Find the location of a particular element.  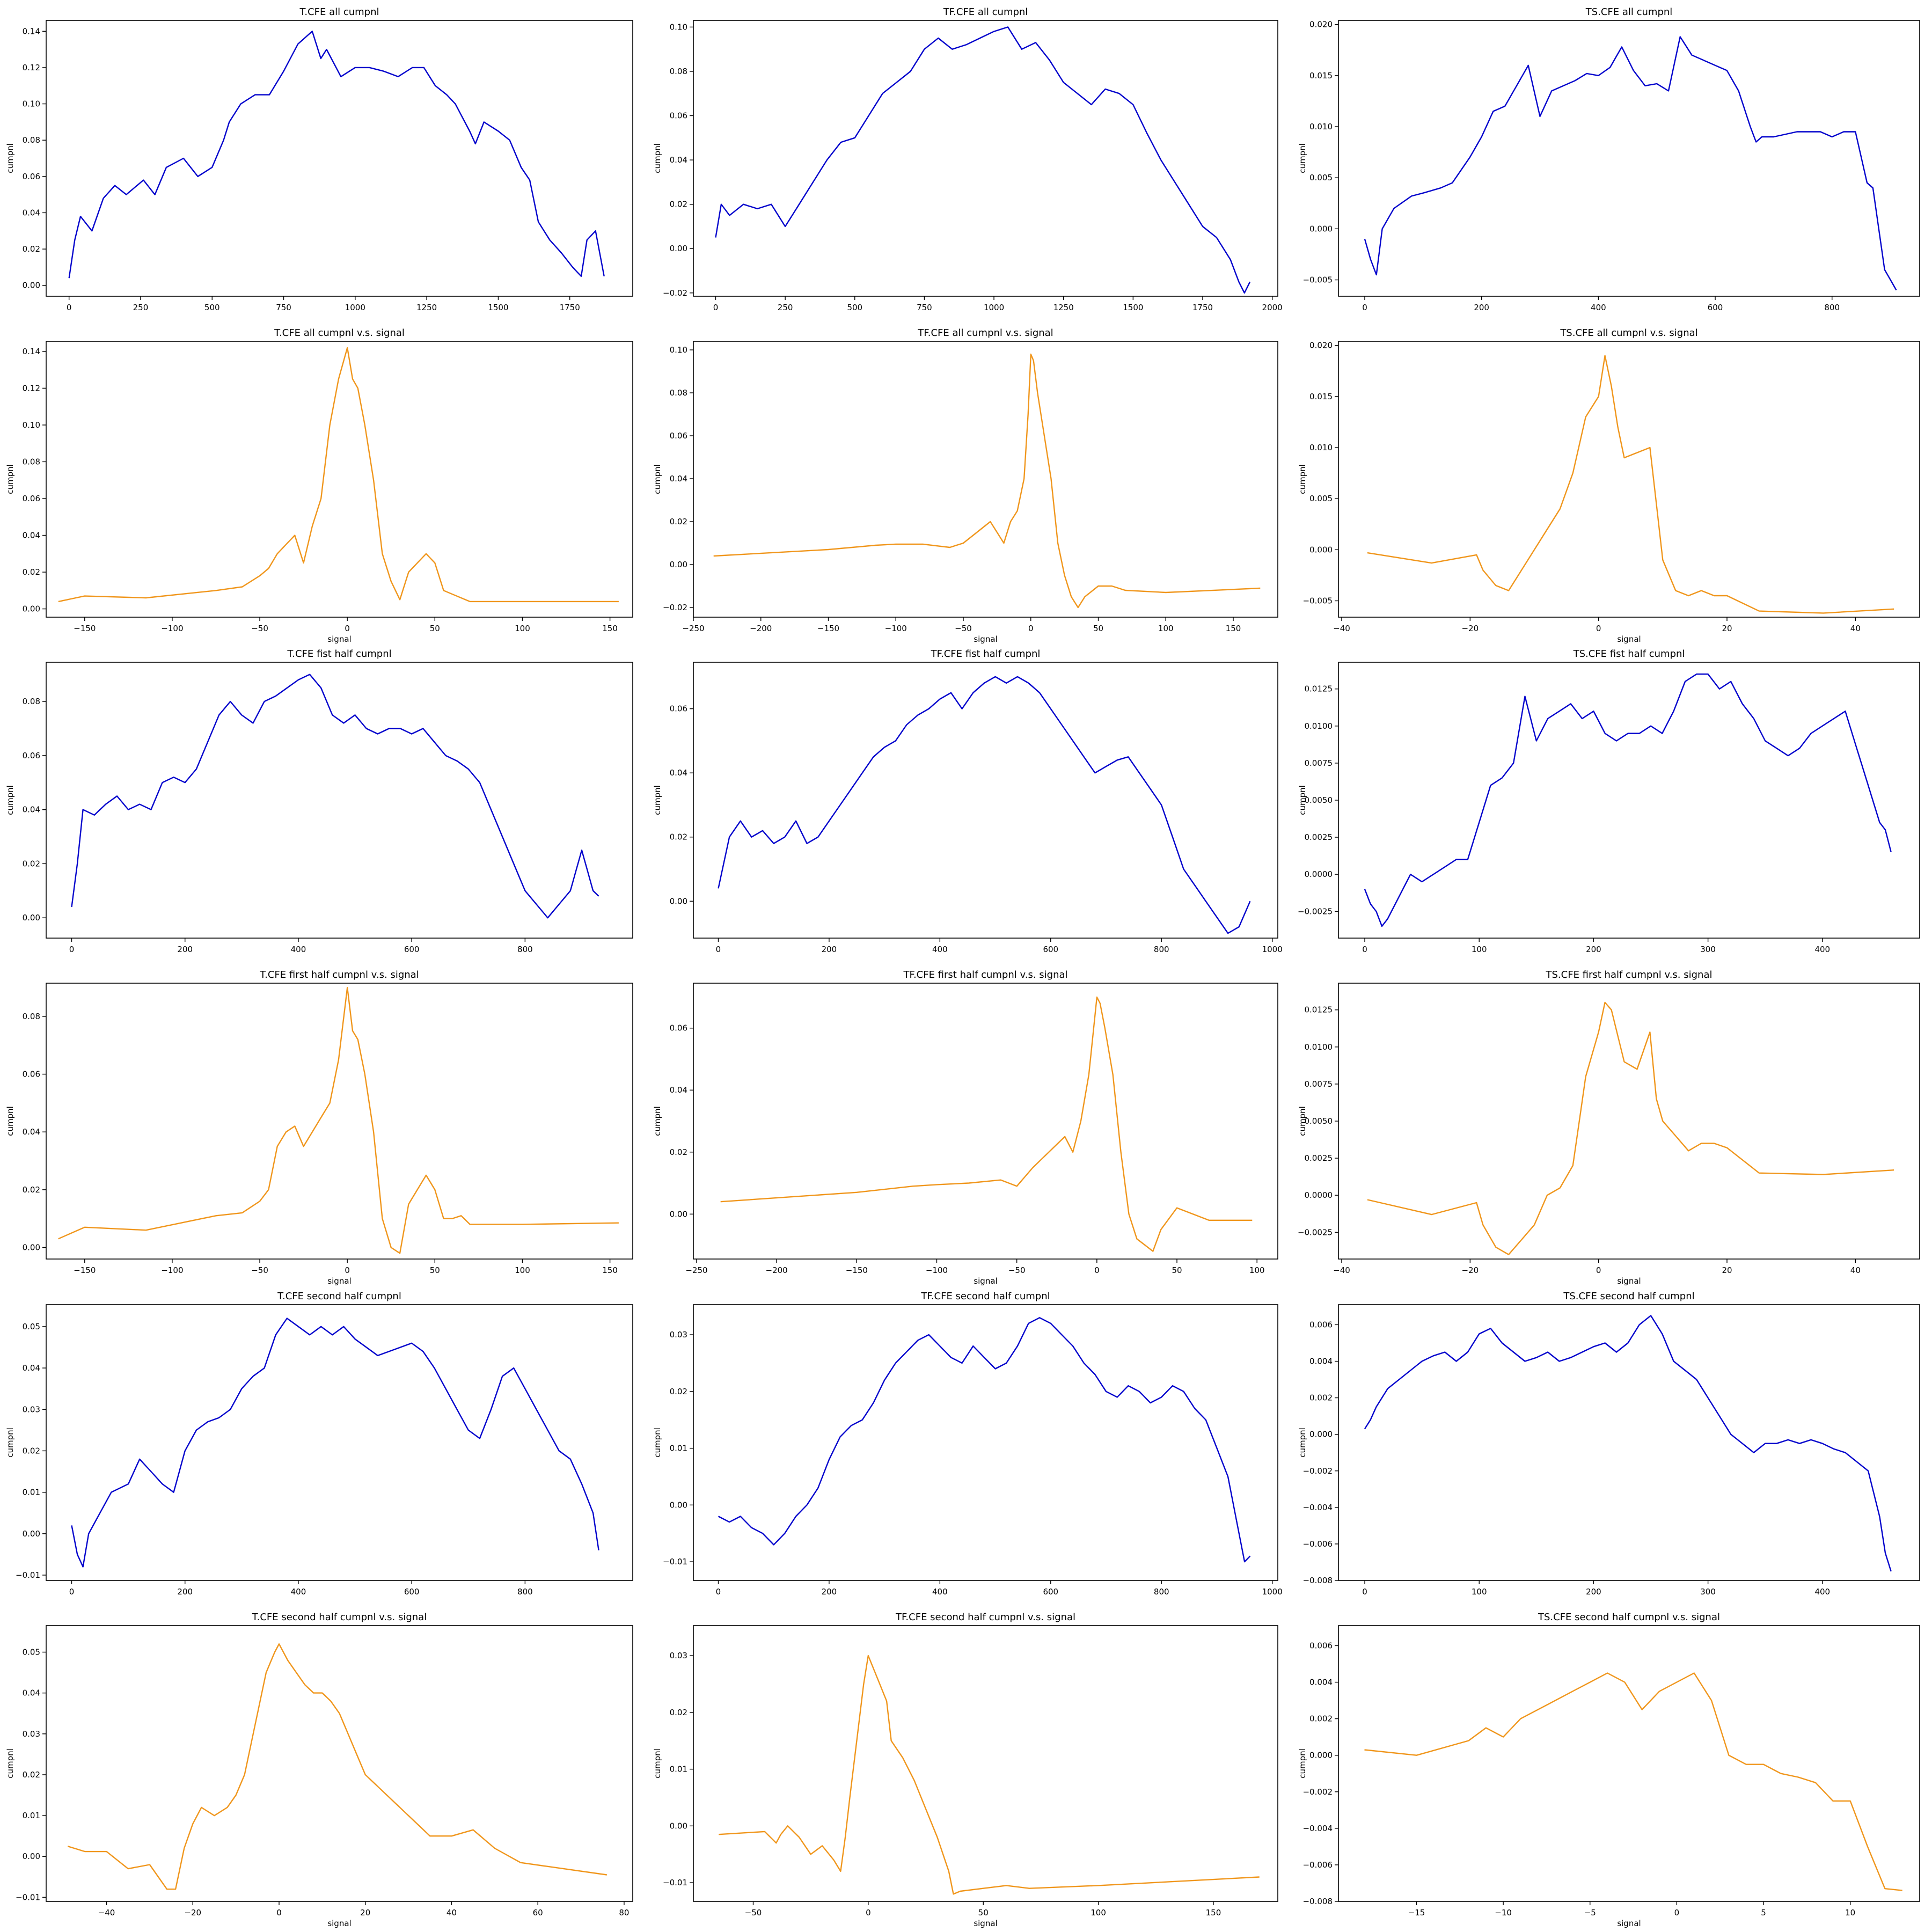

x-tick-label: 750 is located at coordinates (924, 307).